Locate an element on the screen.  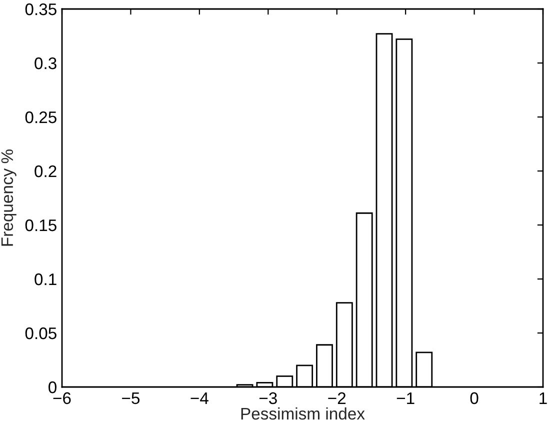
y-tick-label: 0.05 is located at coordinates (40, 333).